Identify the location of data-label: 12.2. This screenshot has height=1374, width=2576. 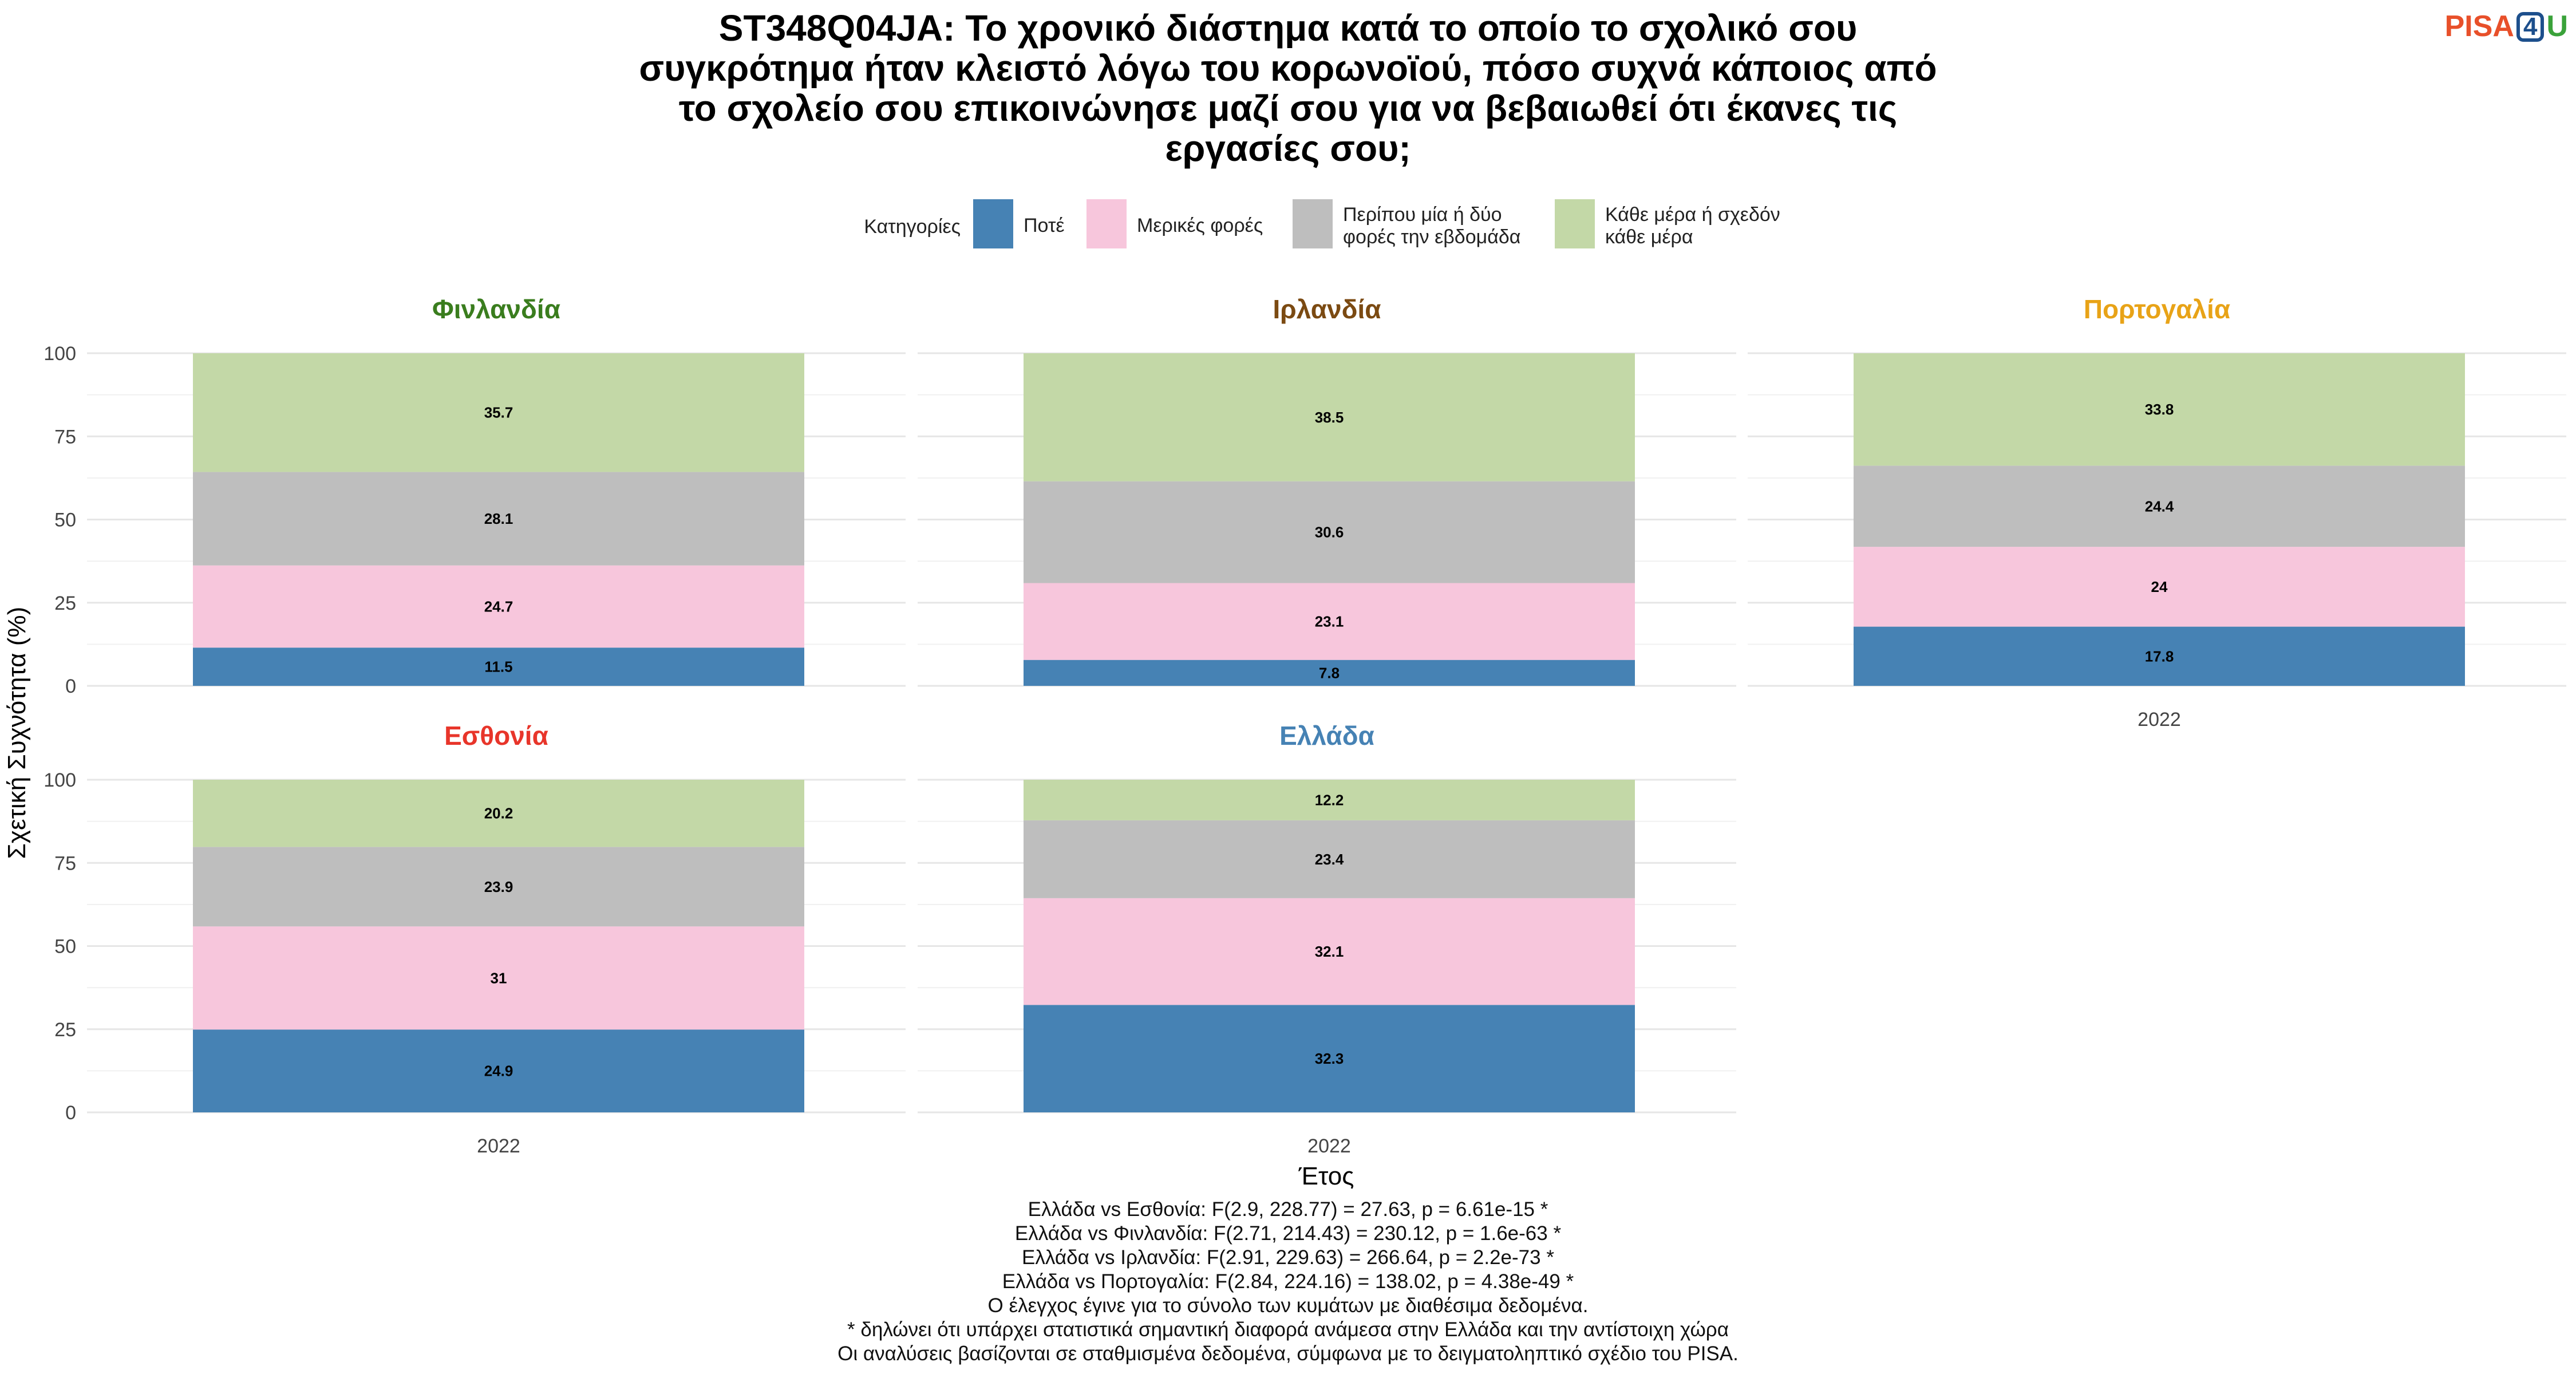
(1329, 799).